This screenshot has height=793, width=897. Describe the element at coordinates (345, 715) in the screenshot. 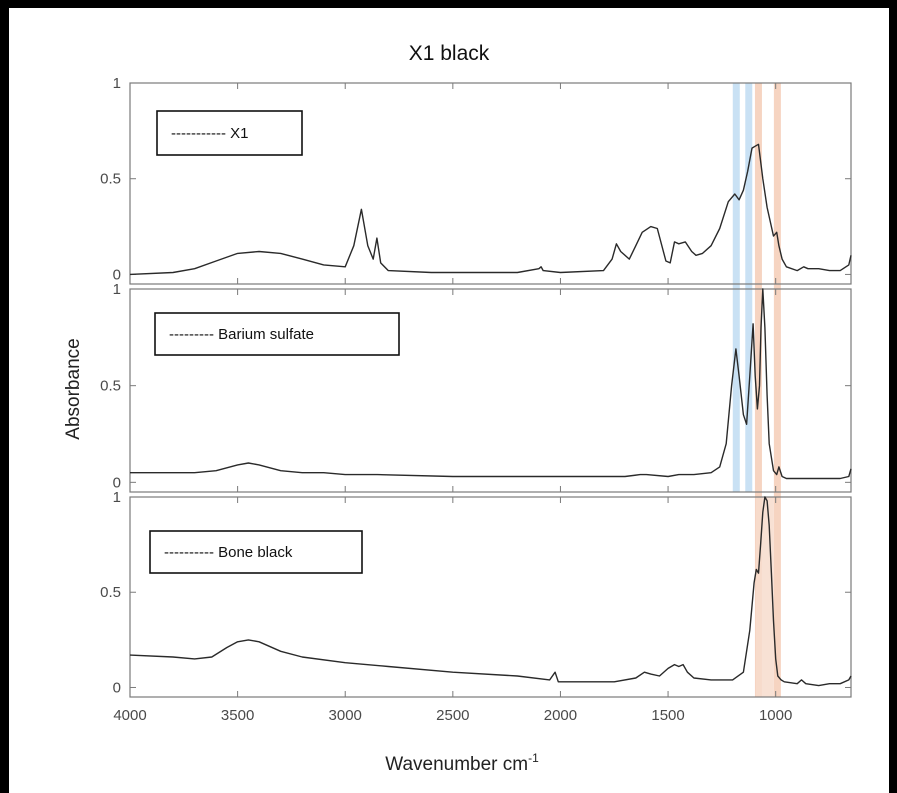

I see `x-tick-label-2: 3000` at that location.